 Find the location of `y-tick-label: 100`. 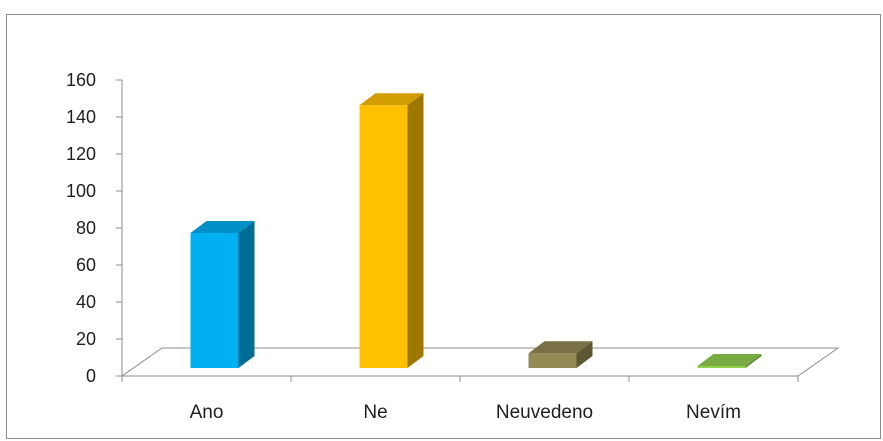

y-tick-label: 100 is located at coordinates (81, 191).